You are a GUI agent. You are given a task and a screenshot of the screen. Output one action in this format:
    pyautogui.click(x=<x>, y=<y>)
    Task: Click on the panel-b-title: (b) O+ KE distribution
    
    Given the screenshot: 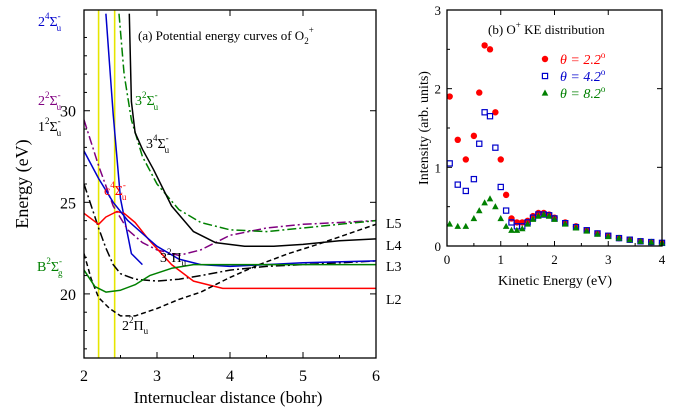 What is the action you would take?
    pyautogui.click(x=546, y=28)
    